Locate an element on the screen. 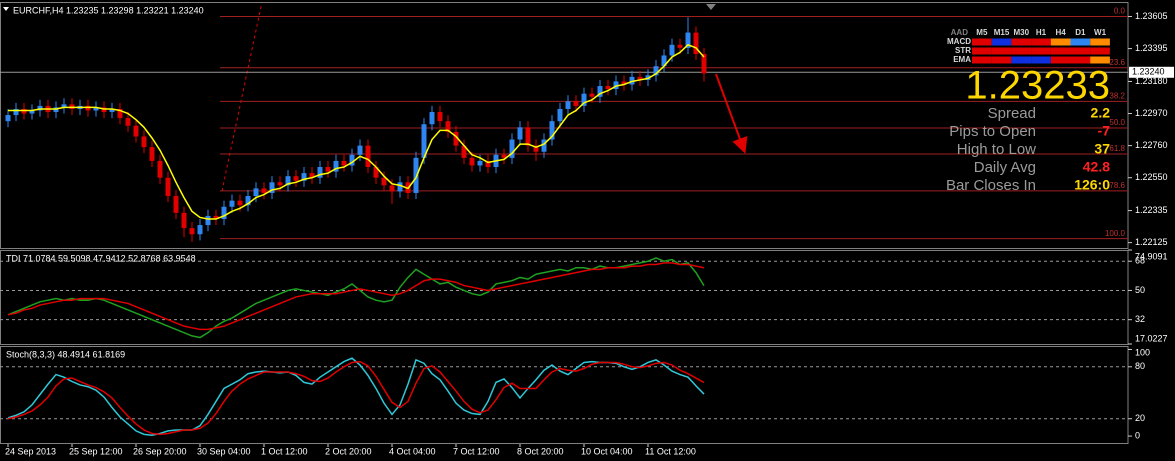  arrow is located at coordinates (731, 113).